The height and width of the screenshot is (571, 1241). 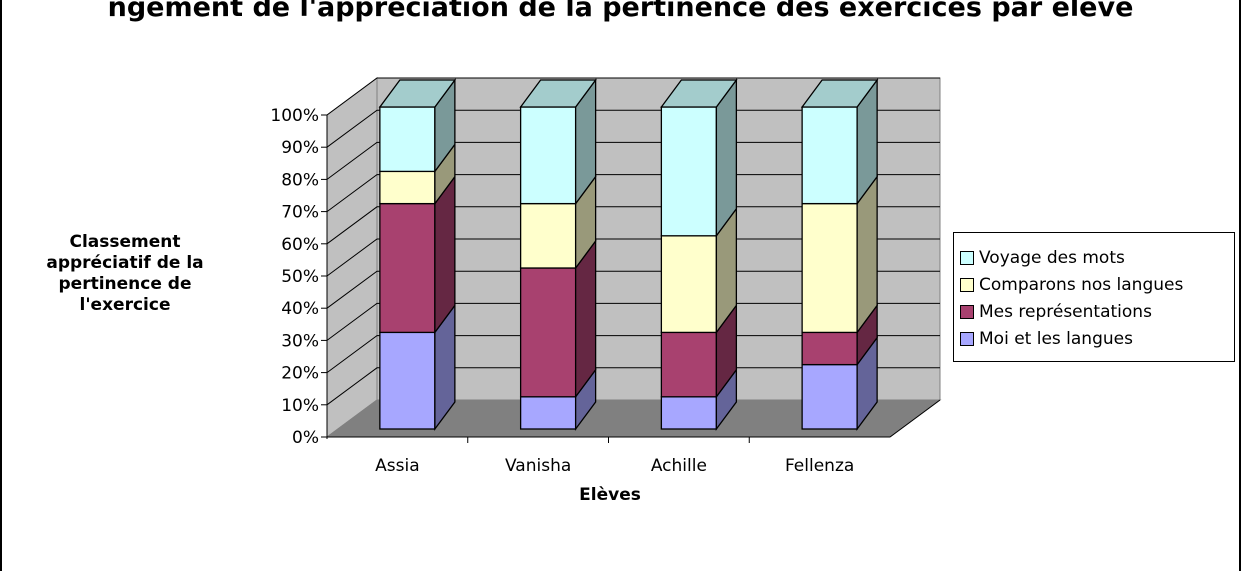 I want to click on legend-label: Mes représentations, so click(x=1065, y=311).